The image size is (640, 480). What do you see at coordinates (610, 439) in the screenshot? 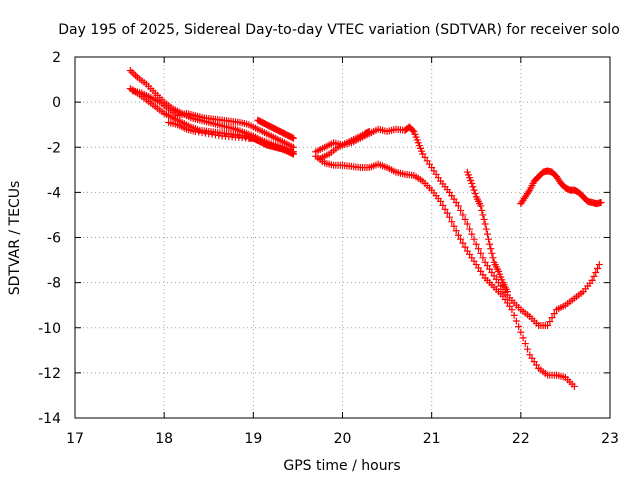
I see `x-tick-label: 23` at bounding box center [610, 439].